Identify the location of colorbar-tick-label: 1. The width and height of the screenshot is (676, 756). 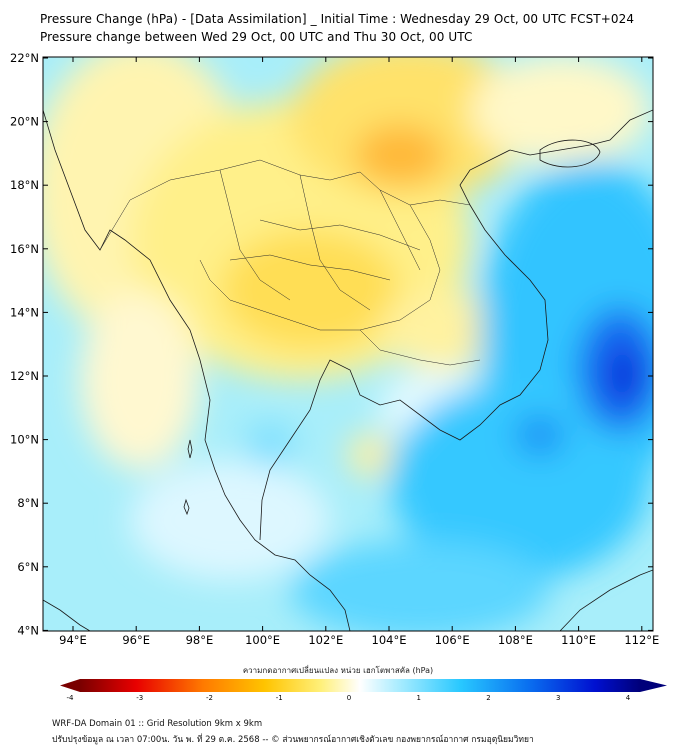
(419, 698).